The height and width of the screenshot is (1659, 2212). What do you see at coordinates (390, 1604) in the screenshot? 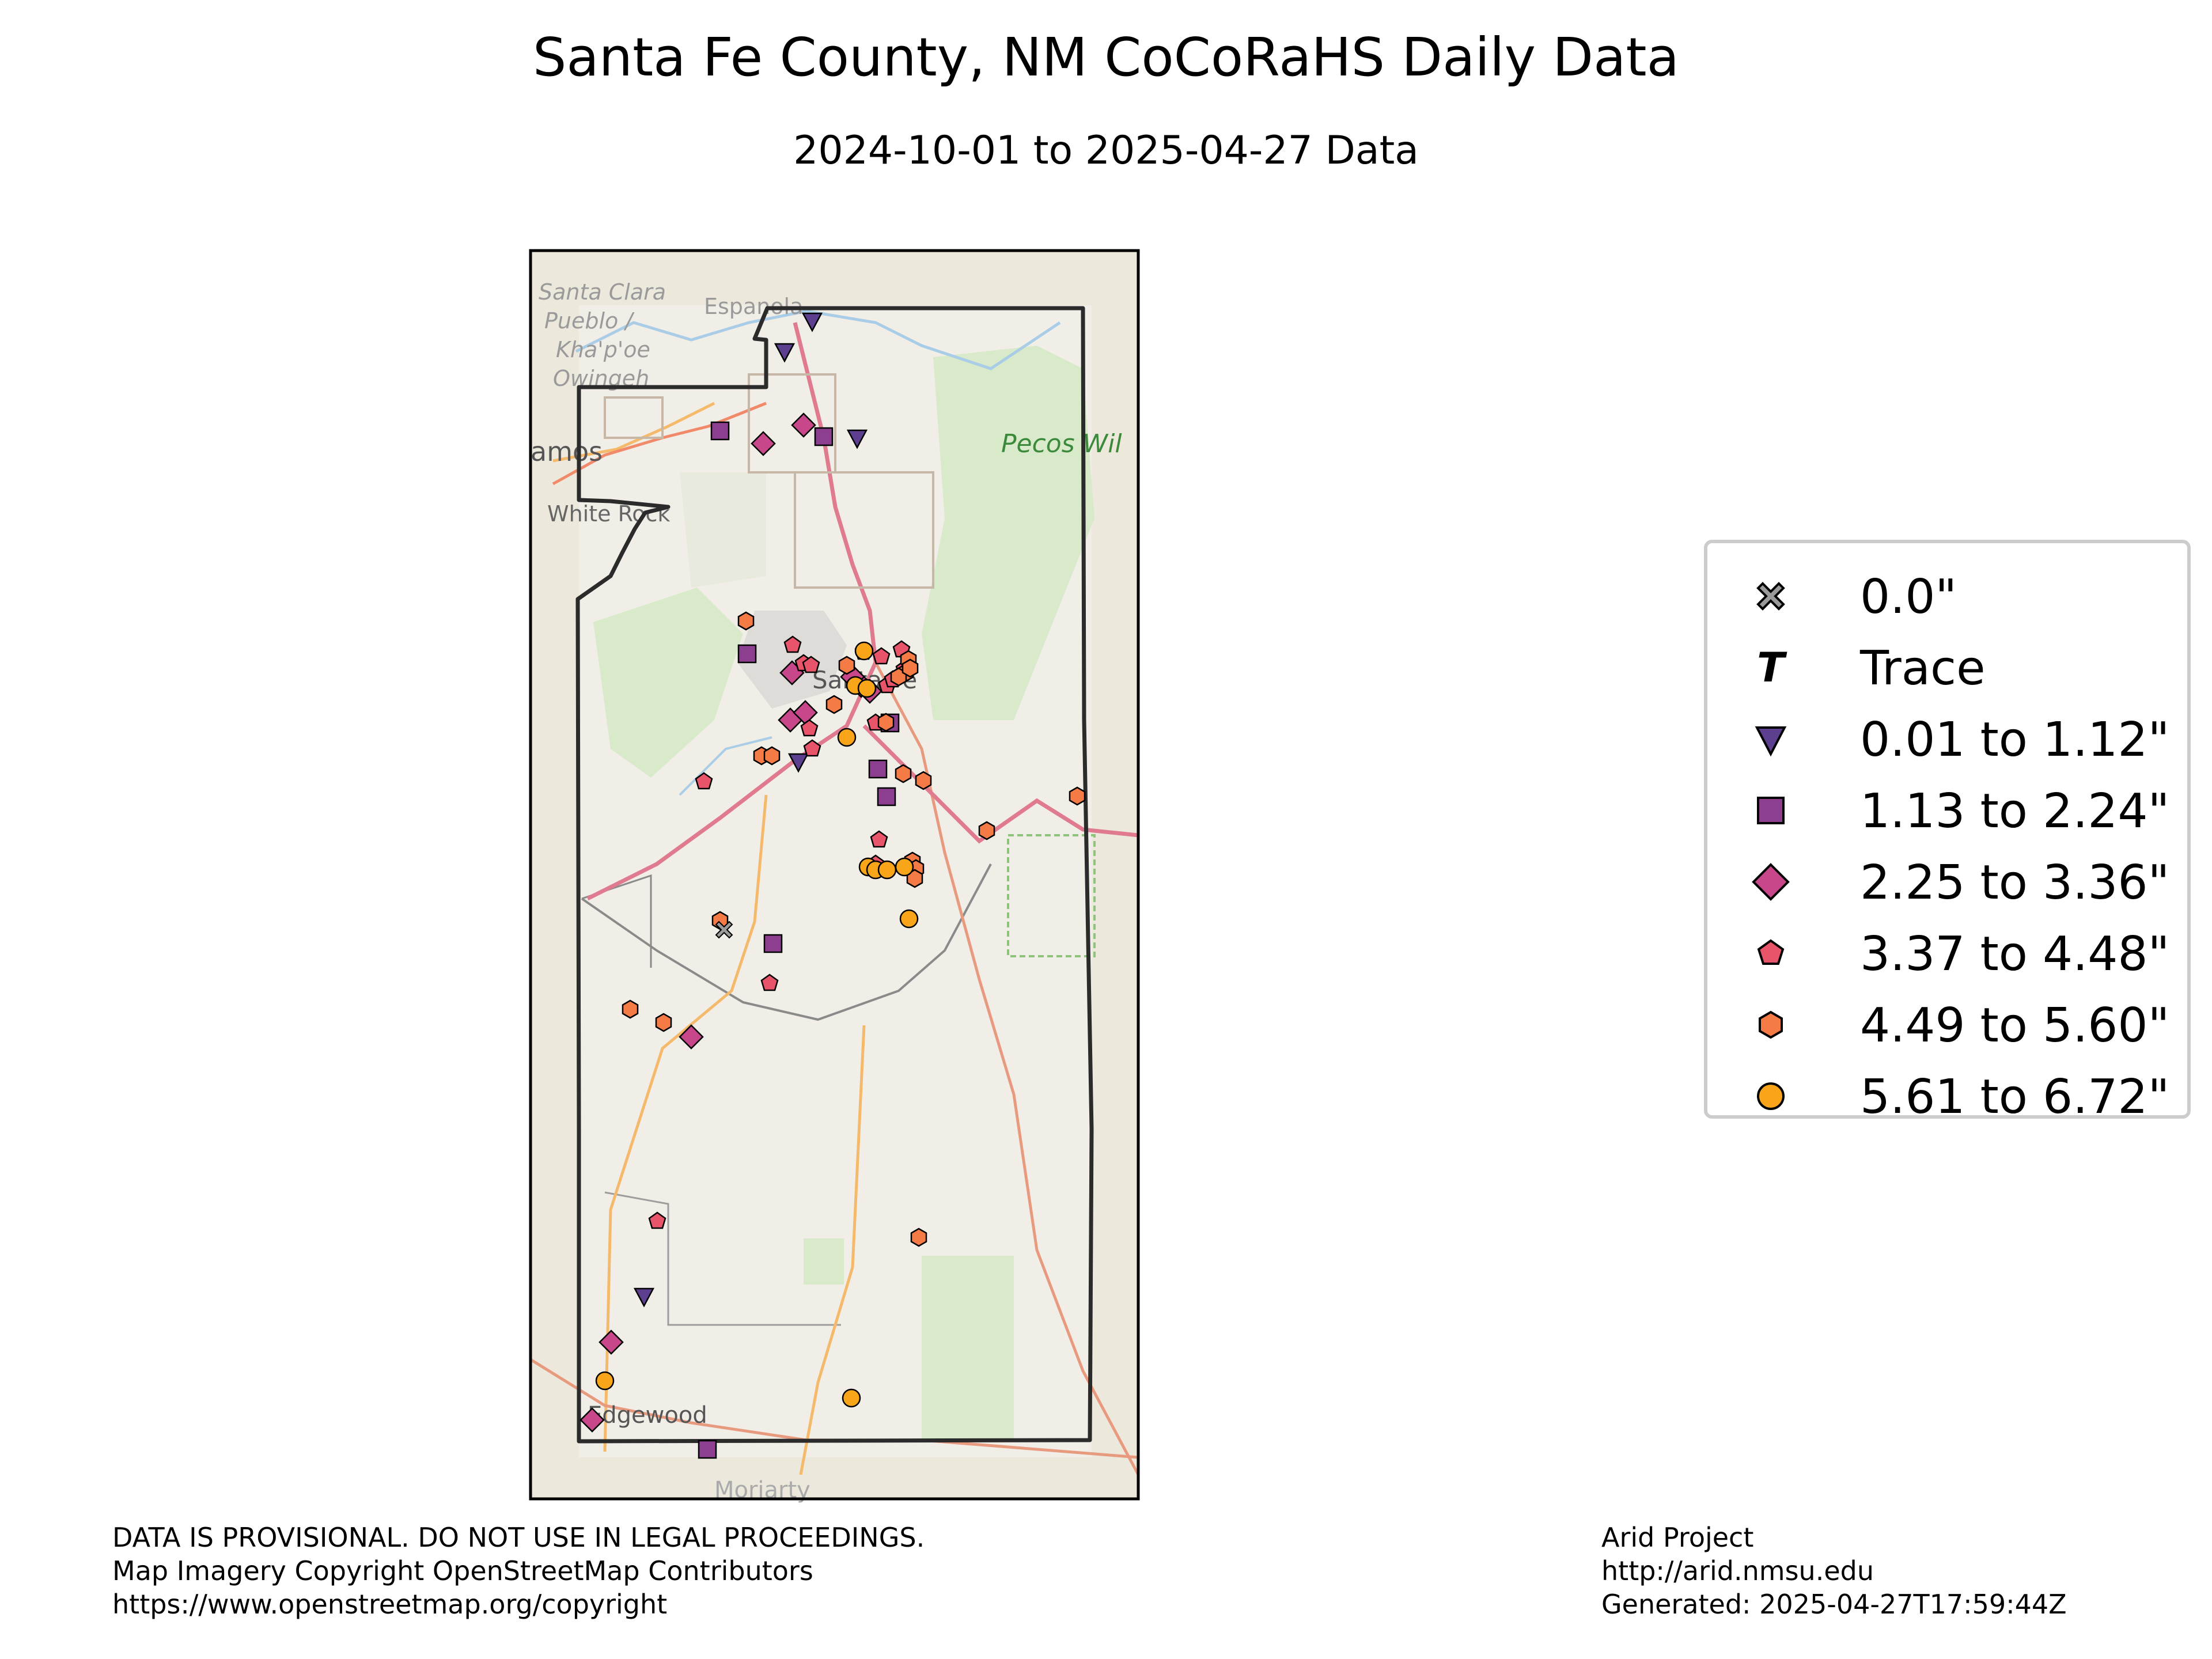
I see `footer-line: https://www.openstreetmap.org/copyright` at bounding box center [390, 1604].